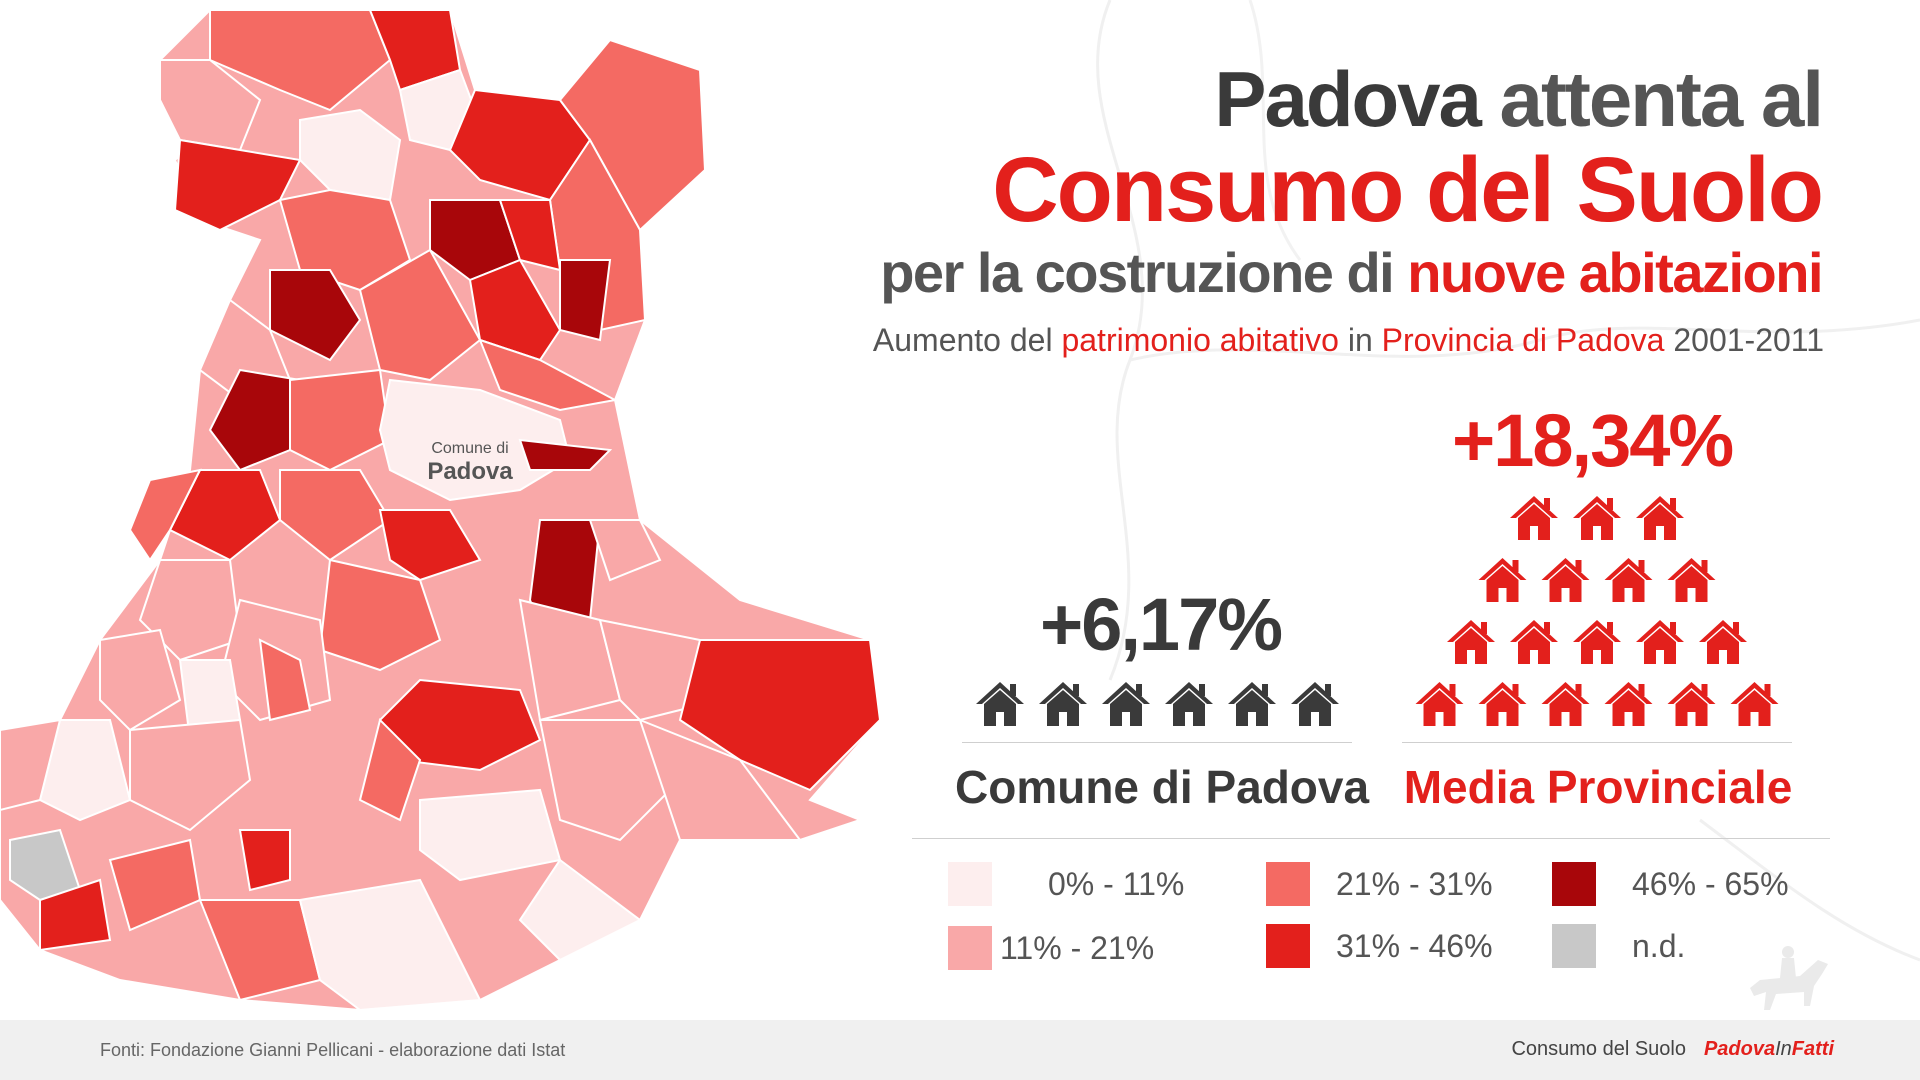  What do you see at coordinates (470, 471) in the screenshot?
I see `map-label-big: Padova` at bounding box center [470, 471].